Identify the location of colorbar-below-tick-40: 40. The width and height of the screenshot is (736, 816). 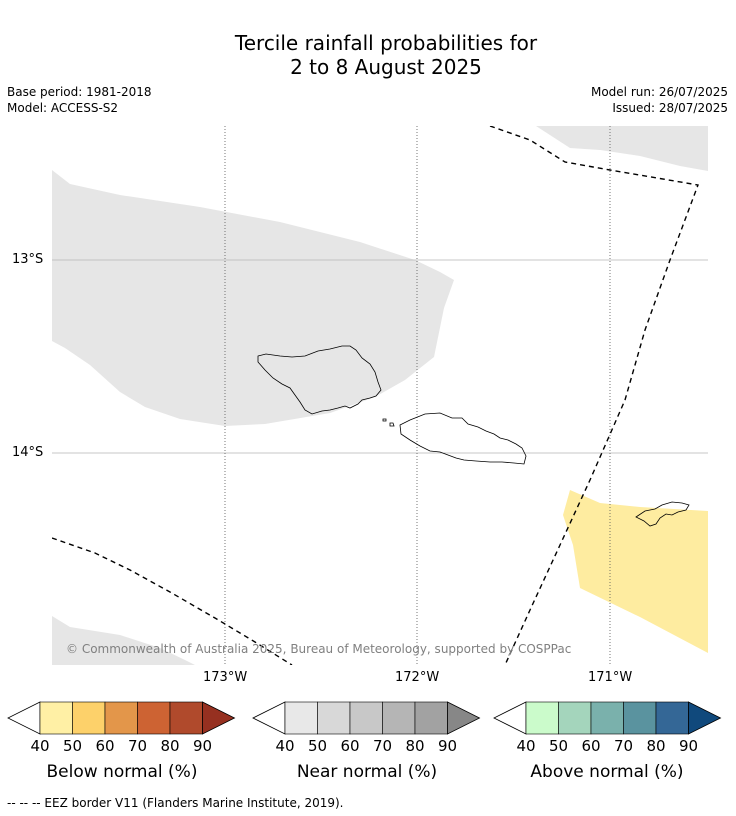
(39, 746).